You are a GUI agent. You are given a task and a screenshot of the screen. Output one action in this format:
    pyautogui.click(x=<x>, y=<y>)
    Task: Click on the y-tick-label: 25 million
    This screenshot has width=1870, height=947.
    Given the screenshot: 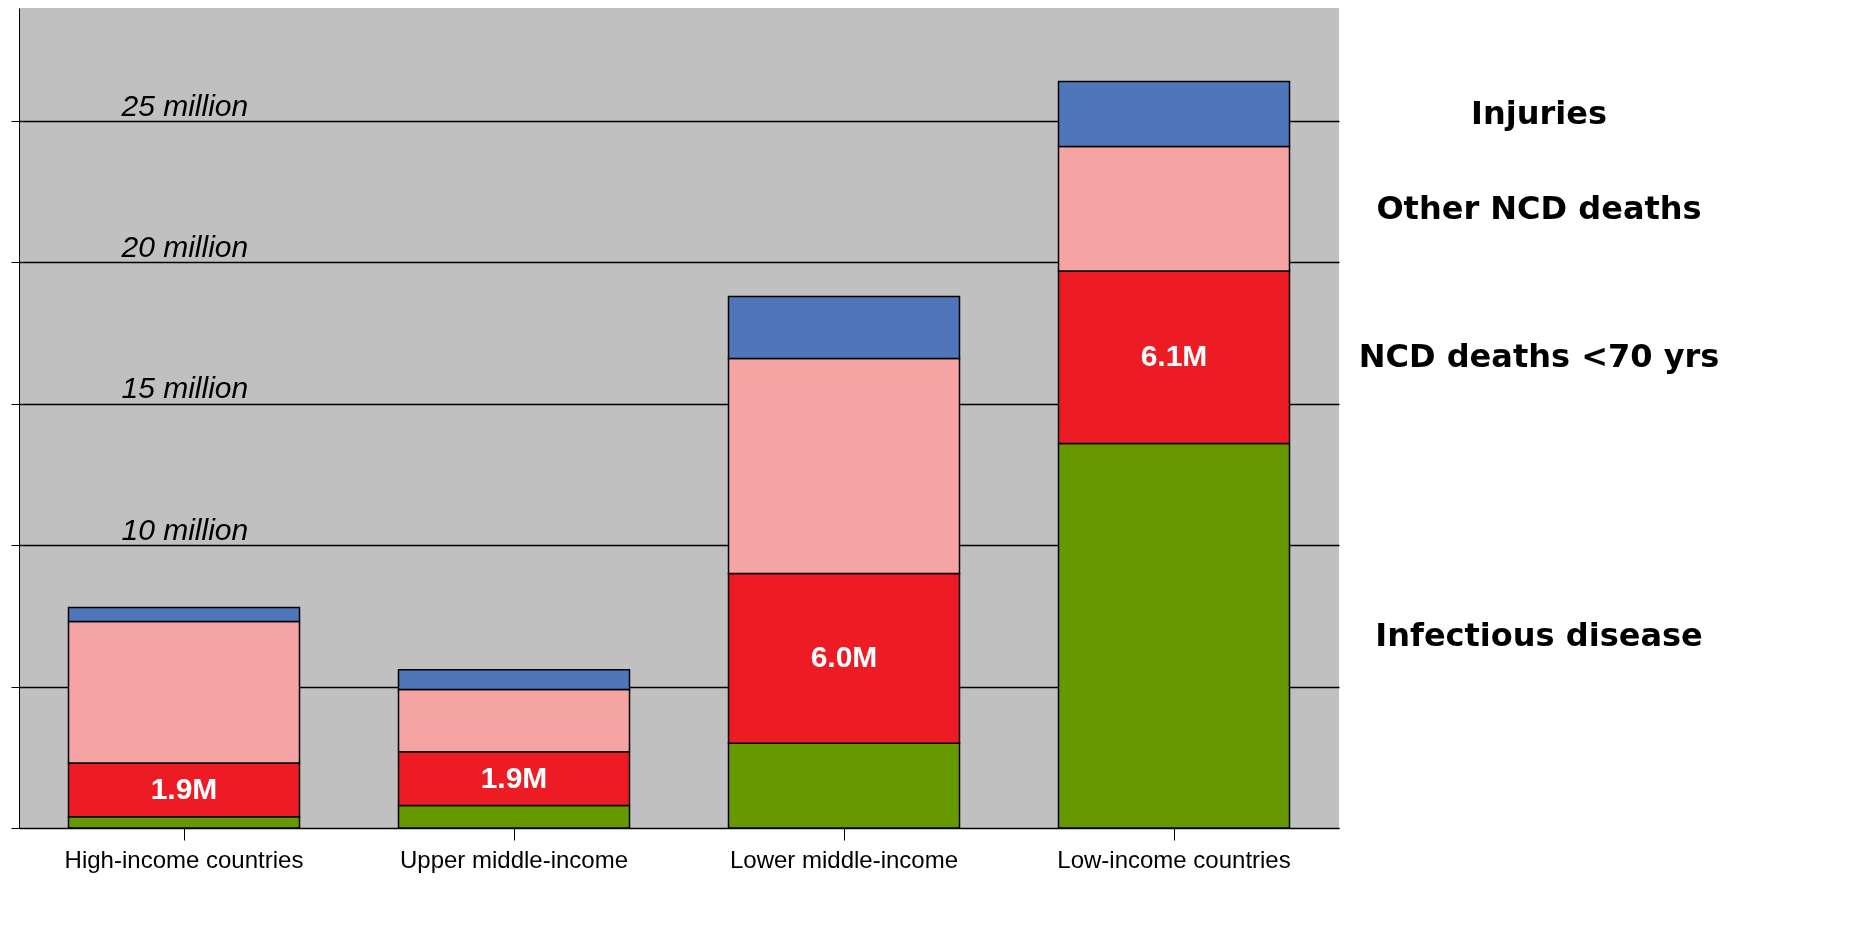 What is the action you would take?
    pyautogui.click(x=184, y=105)
    